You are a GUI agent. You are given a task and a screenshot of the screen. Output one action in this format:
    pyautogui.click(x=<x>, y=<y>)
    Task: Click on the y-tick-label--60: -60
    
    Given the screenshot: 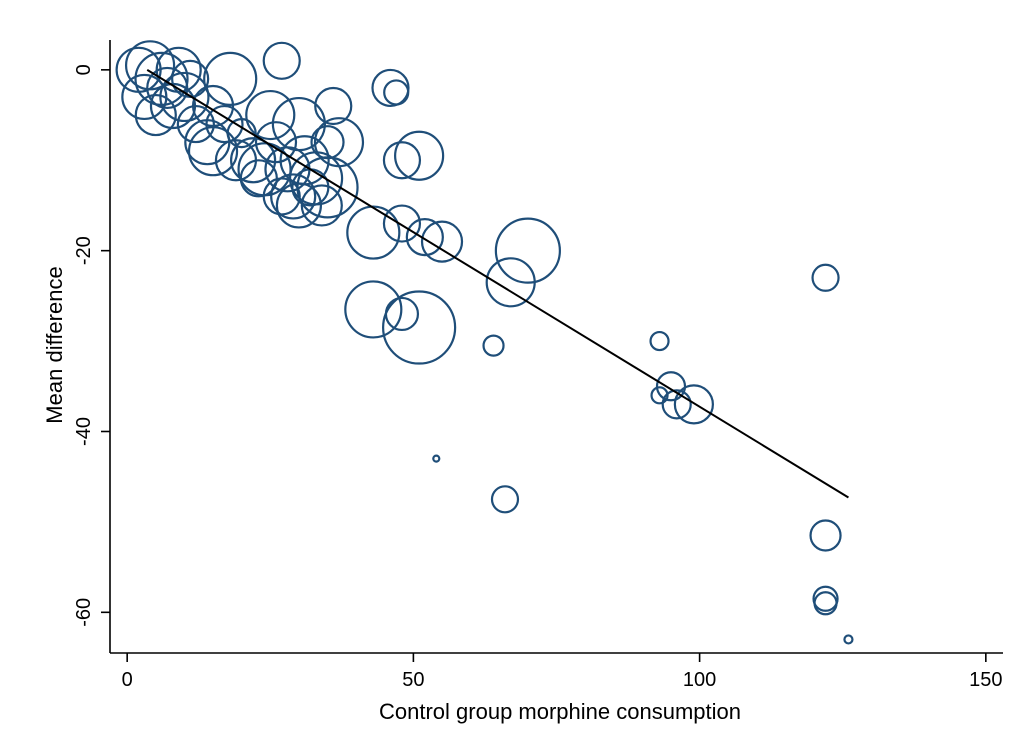 What is the action you would take?
    pyautogui.click(x=84, y=612)
    